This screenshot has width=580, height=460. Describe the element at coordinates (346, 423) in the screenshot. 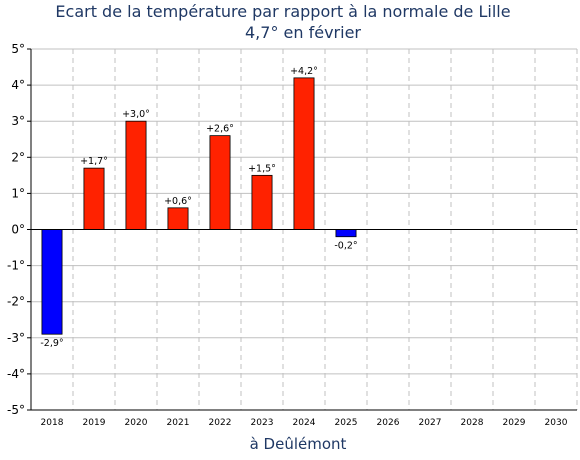

I see `x-tick-label-2025: 2025` at that location.